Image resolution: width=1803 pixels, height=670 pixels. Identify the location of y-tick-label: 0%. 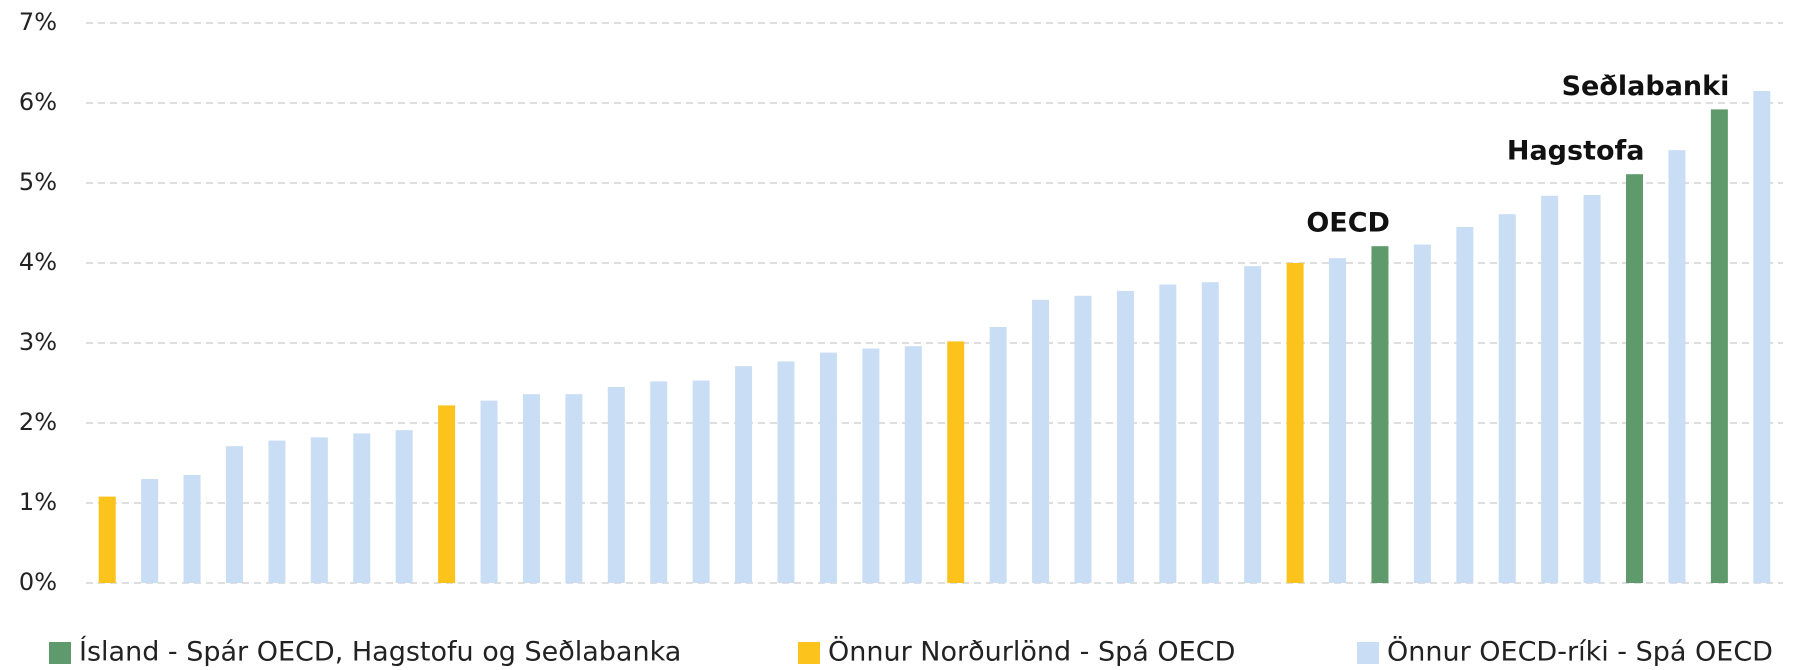
(38, 582).